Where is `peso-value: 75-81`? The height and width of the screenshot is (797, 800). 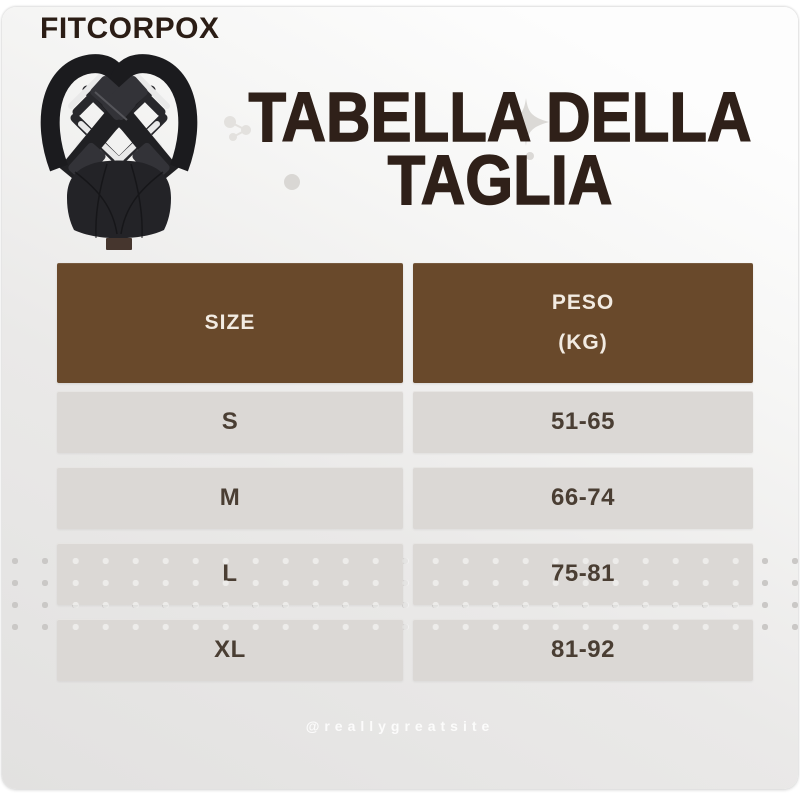 peso-value: 75-81 is located at coordinates (583, 573).